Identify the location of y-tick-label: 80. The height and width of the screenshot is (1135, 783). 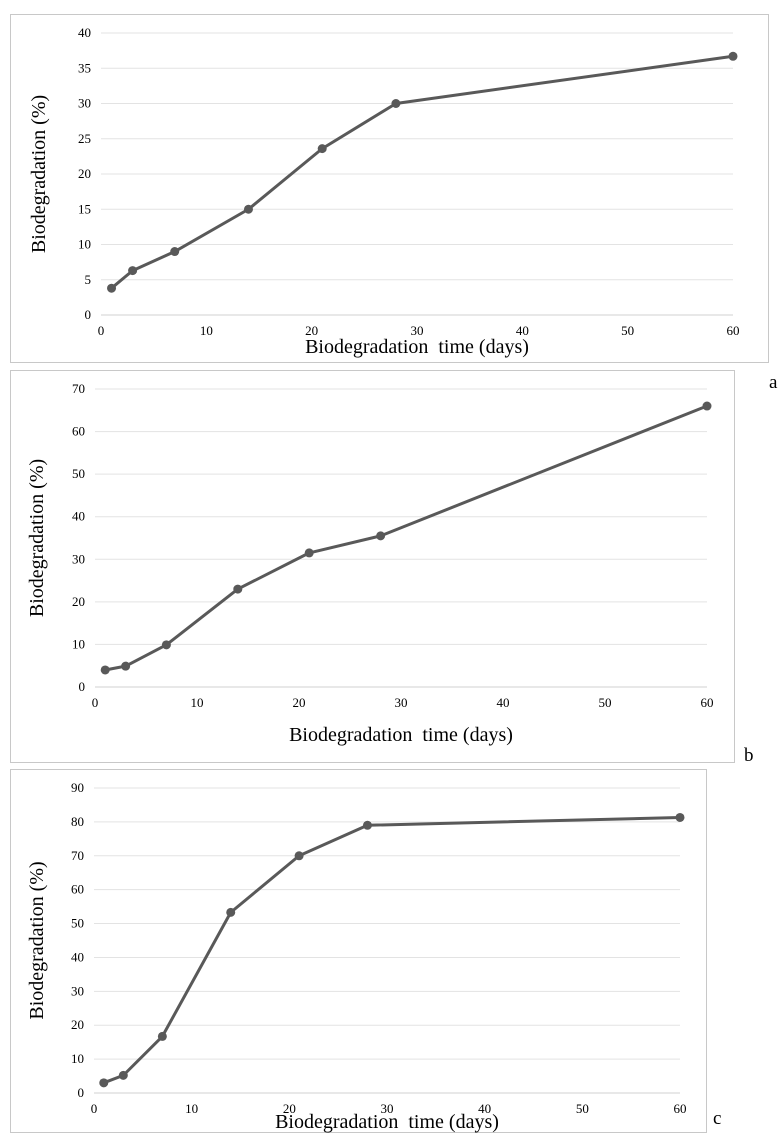
(77, 821).